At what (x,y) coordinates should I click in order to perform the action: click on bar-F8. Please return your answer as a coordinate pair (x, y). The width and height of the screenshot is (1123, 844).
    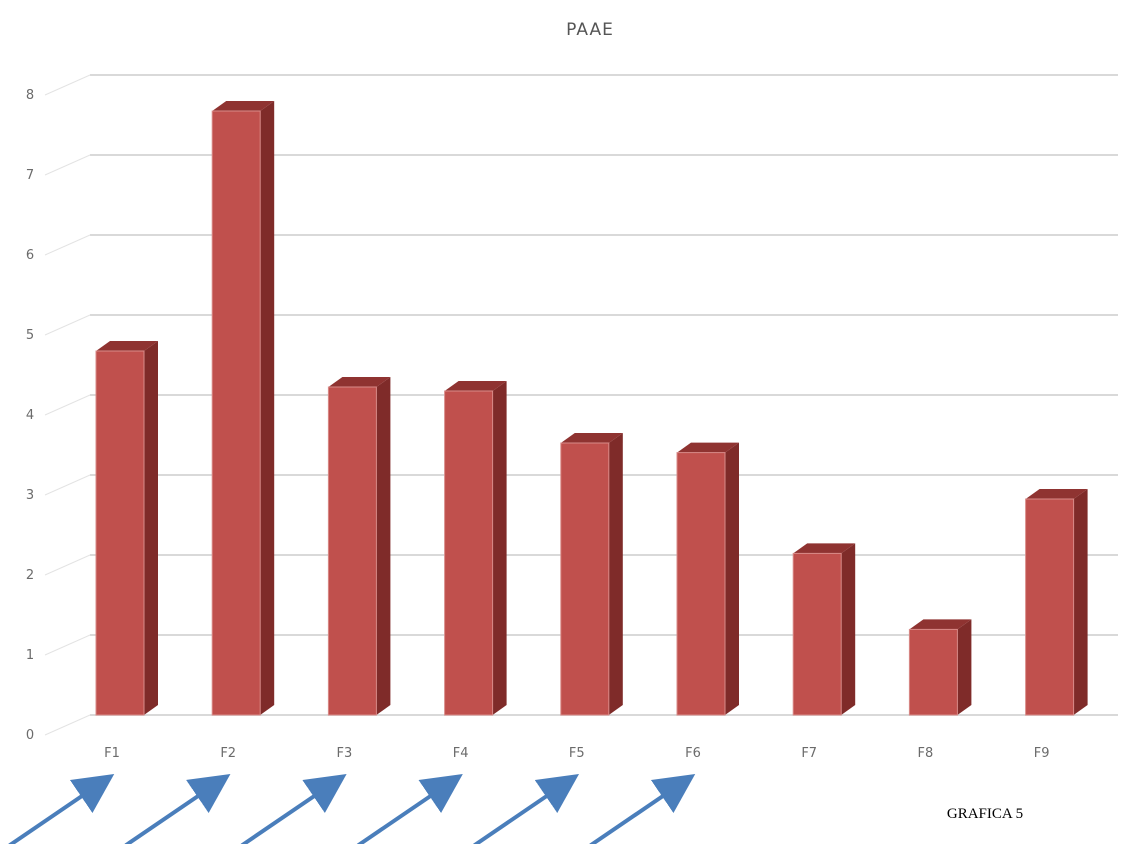
    Looking at the image, I should click on (940, 667).